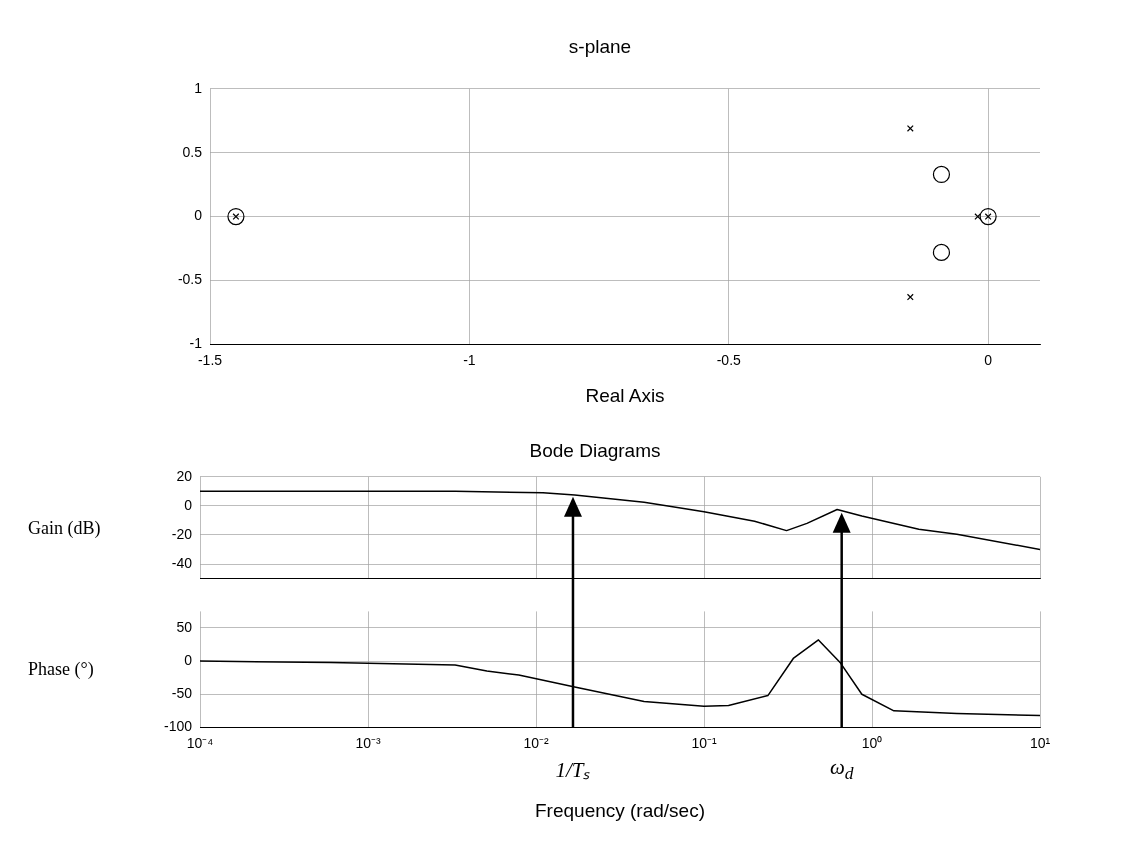 Image resolution: width=1121 pixels, height=849 pixels. What do you see at coordinates (600, 46) in the screenshot?
I see `chart-title: s-plane` at bounding box center [600, 46].